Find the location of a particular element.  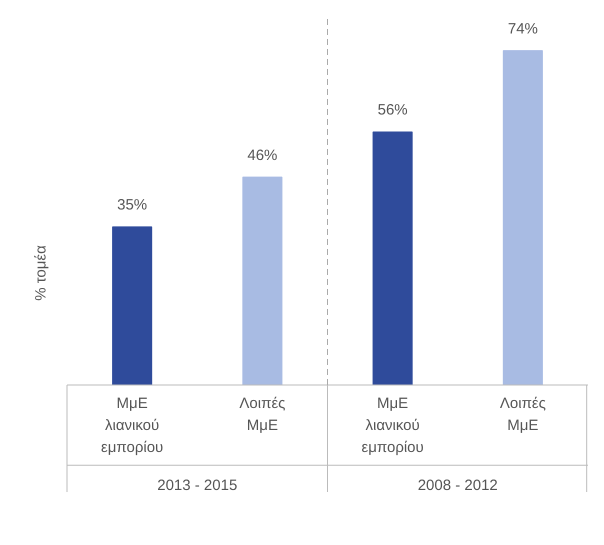

y-axis-title: % τομέα is located at coordinates (41, 272).